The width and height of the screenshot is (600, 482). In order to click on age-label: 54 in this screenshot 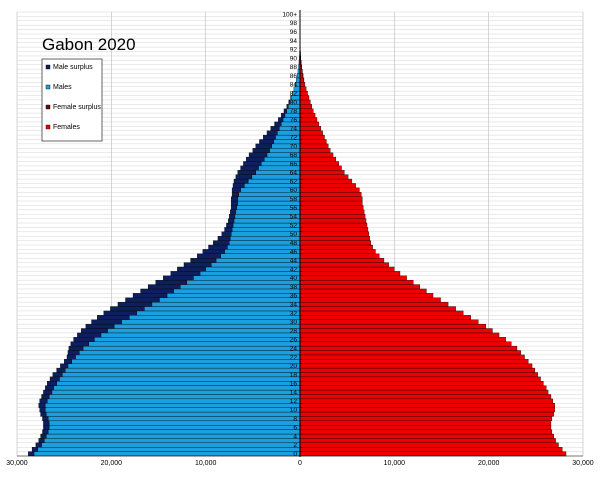, I will do `click(294, 217)`.